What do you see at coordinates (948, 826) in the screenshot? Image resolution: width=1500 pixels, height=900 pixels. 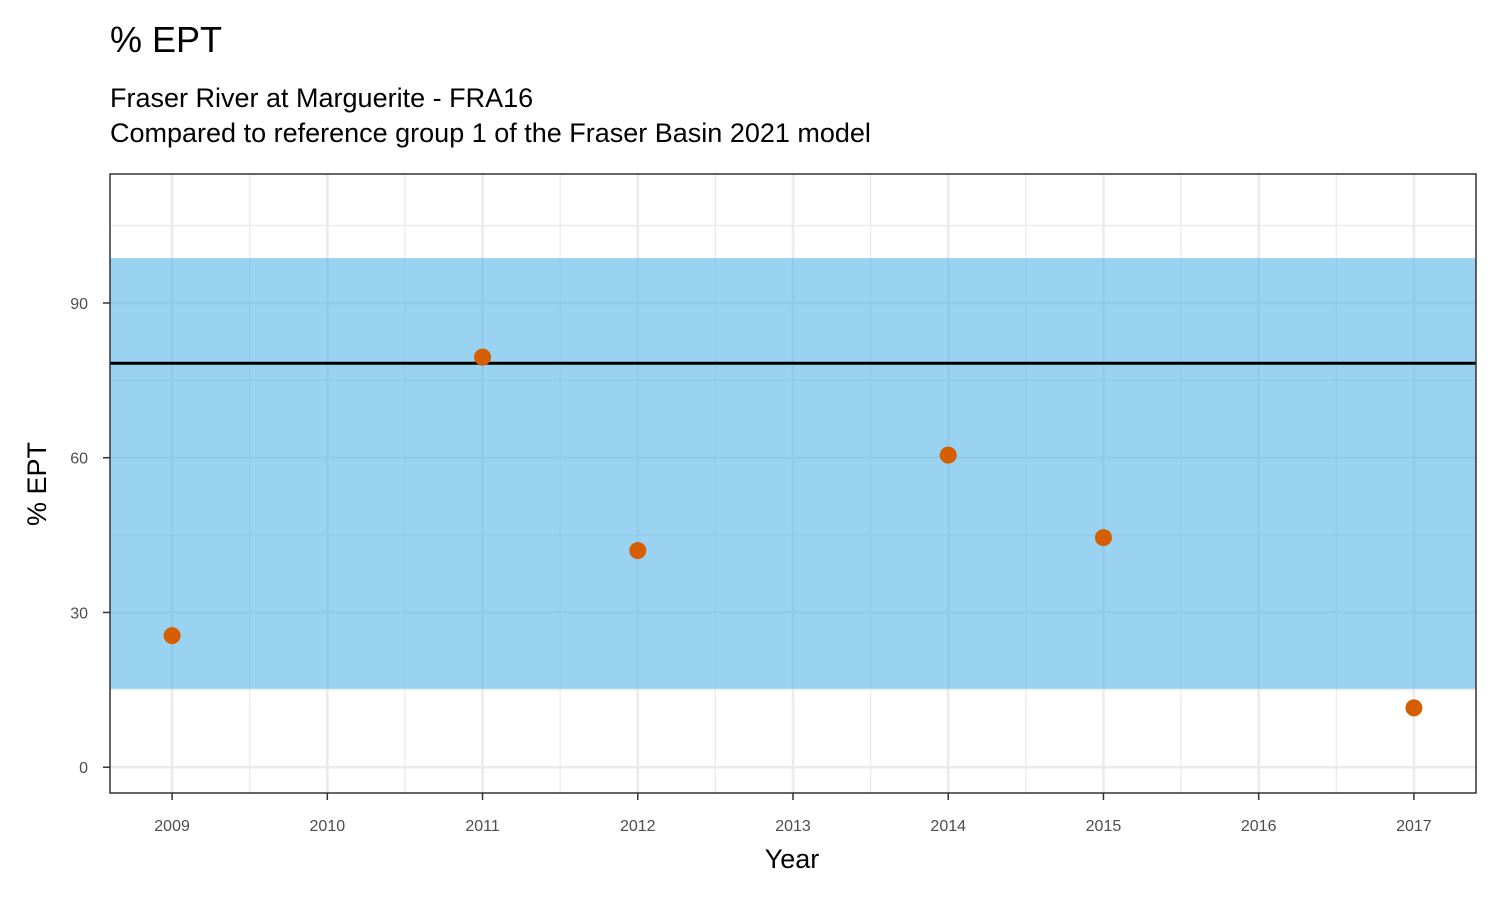 I see `x-tick-label: 2014` at bounding box center [948, 826].